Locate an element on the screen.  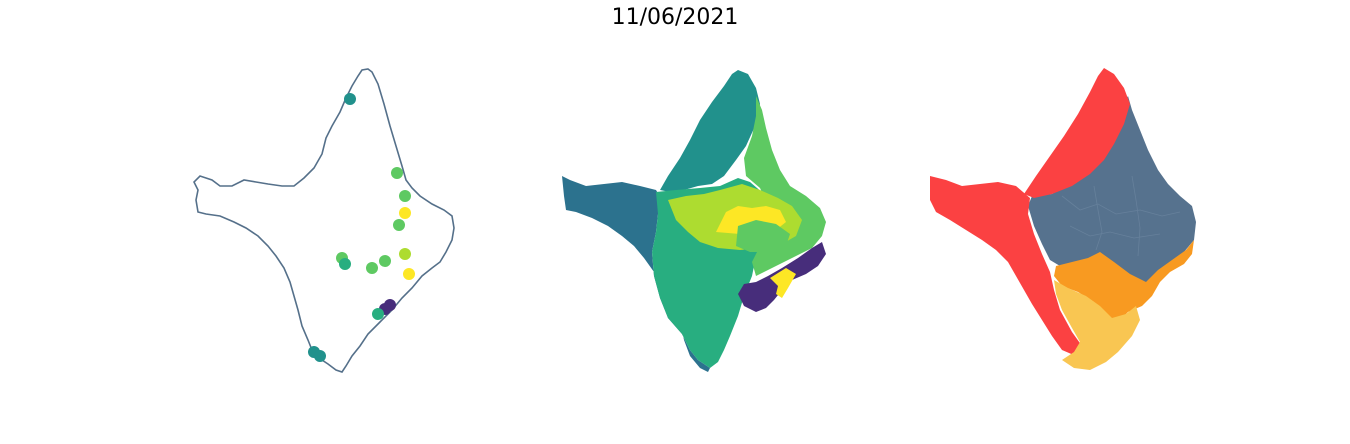
zone-red-north is located at coordinates (1077, 133).